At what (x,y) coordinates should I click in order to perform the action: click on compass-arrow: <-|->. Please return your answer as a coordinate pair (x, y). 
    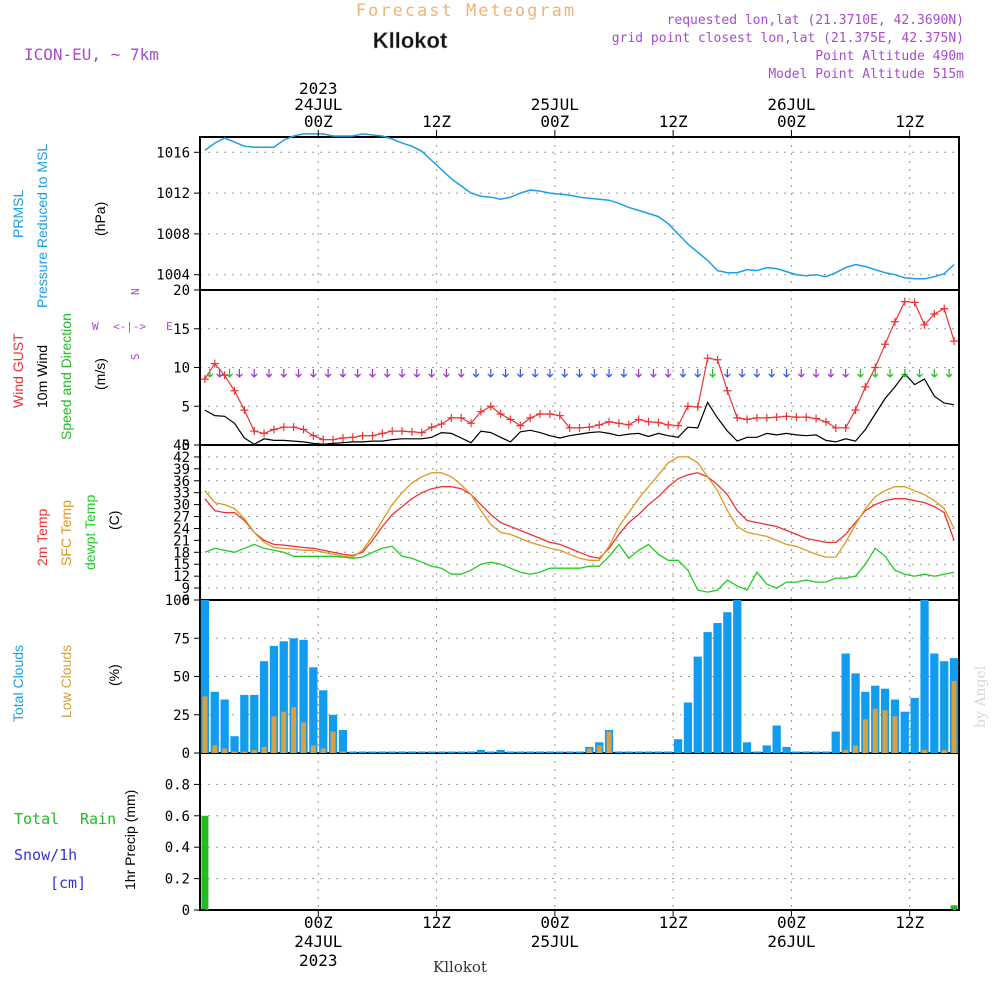
    Looking at the image, I should click on (129, 326).